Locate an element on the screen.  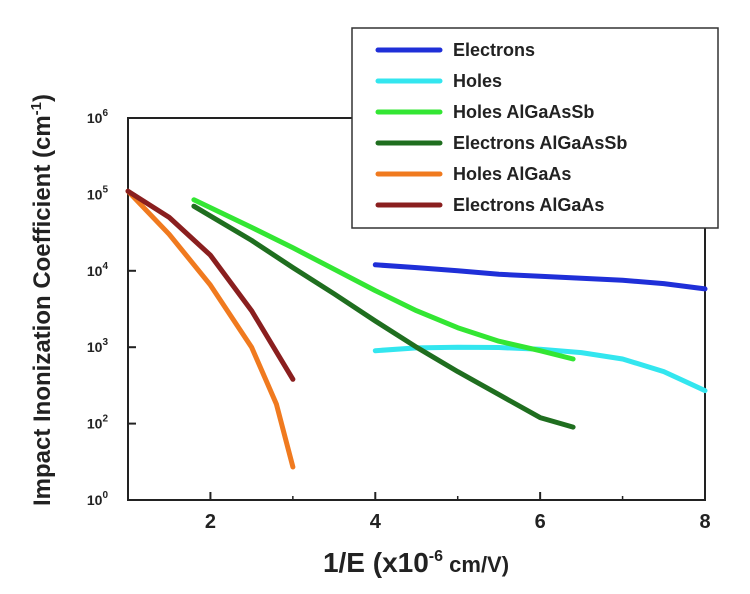
series-line-holes-algaas is located at coordinates (210, 329).